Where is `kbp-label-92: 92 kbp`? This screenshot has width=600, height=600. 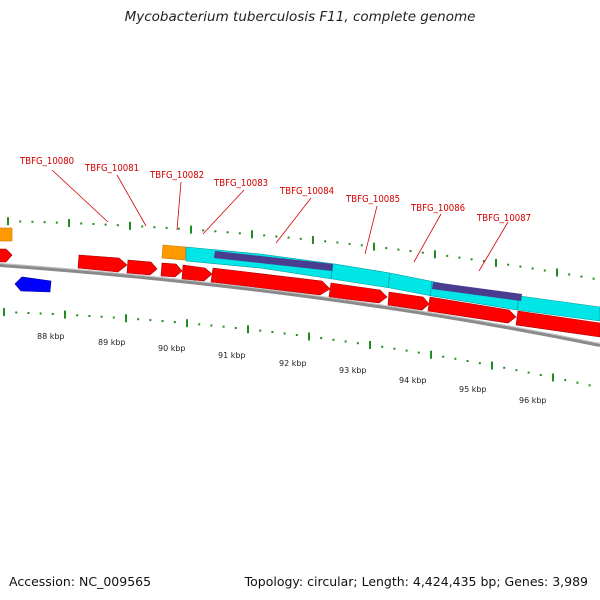 kbp-label-92: 92 kbp is located at coordinates (293, 363).